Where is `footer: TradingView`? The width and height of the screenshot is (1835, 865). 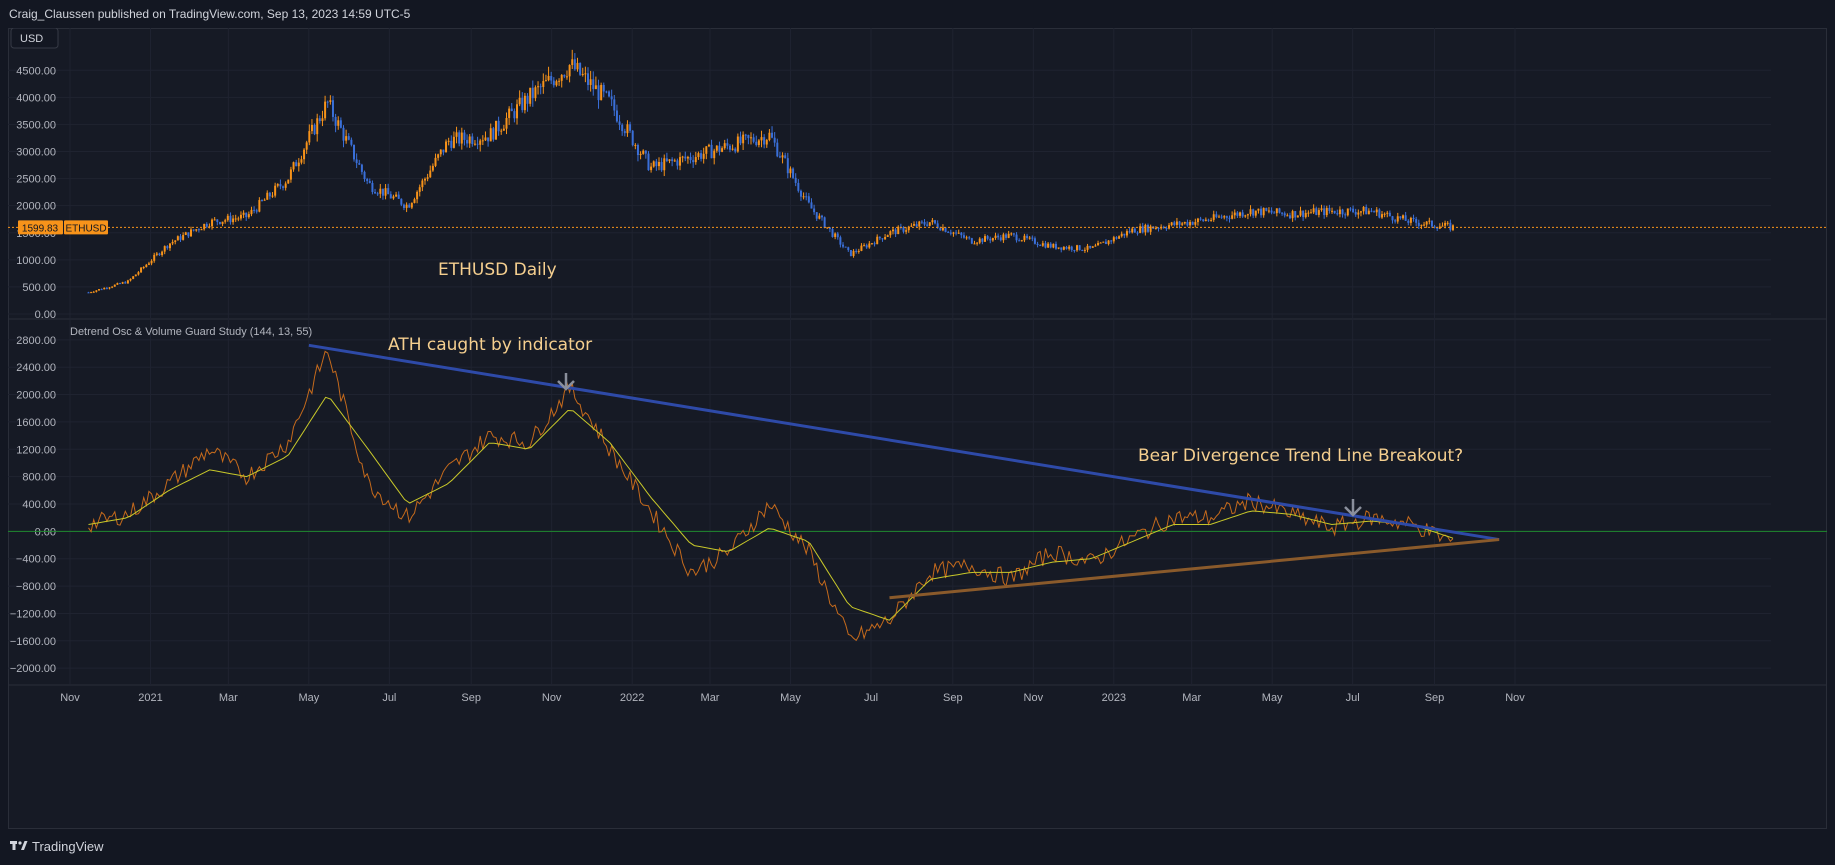 footer: TradingView is located at coordinates (917, 847).